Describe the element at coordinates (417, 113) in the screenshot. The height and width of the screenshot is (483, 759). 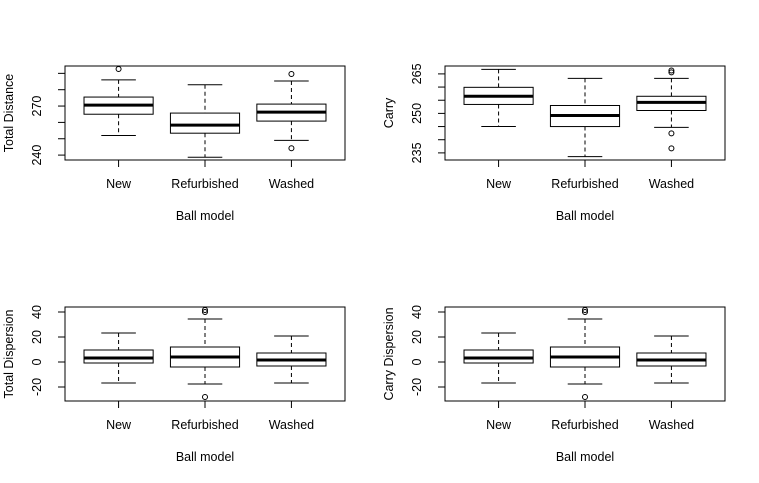
I see `y-tick-label: 250` at that location.